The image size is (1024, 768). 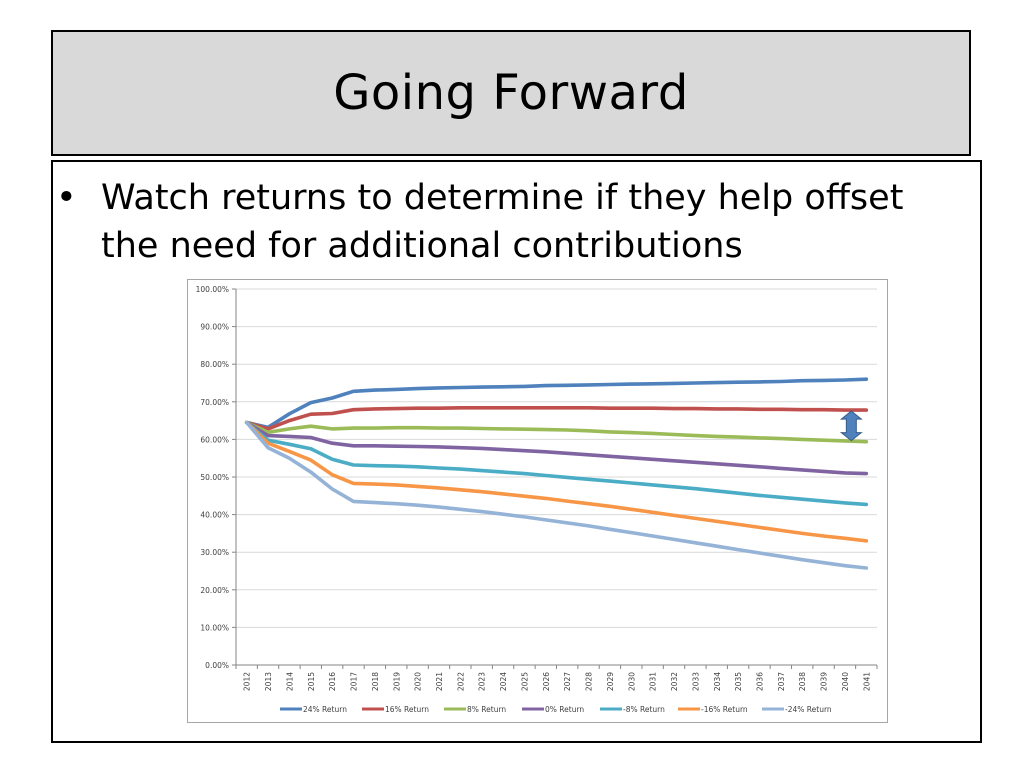 What do you see at coordinates (674, 681) in the screenshot?
I see `x-tick-label: 2032` at bounding box center [674, 681].